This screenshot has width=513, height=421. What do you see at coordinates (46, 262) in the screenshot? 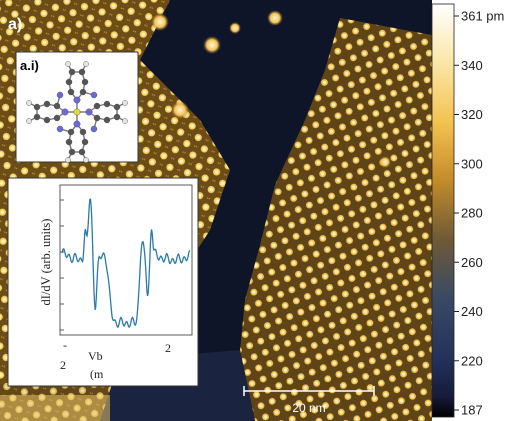
I see `spectrum-ylabel: dI/dV (arb. units)` at bounding box center [46, 262].